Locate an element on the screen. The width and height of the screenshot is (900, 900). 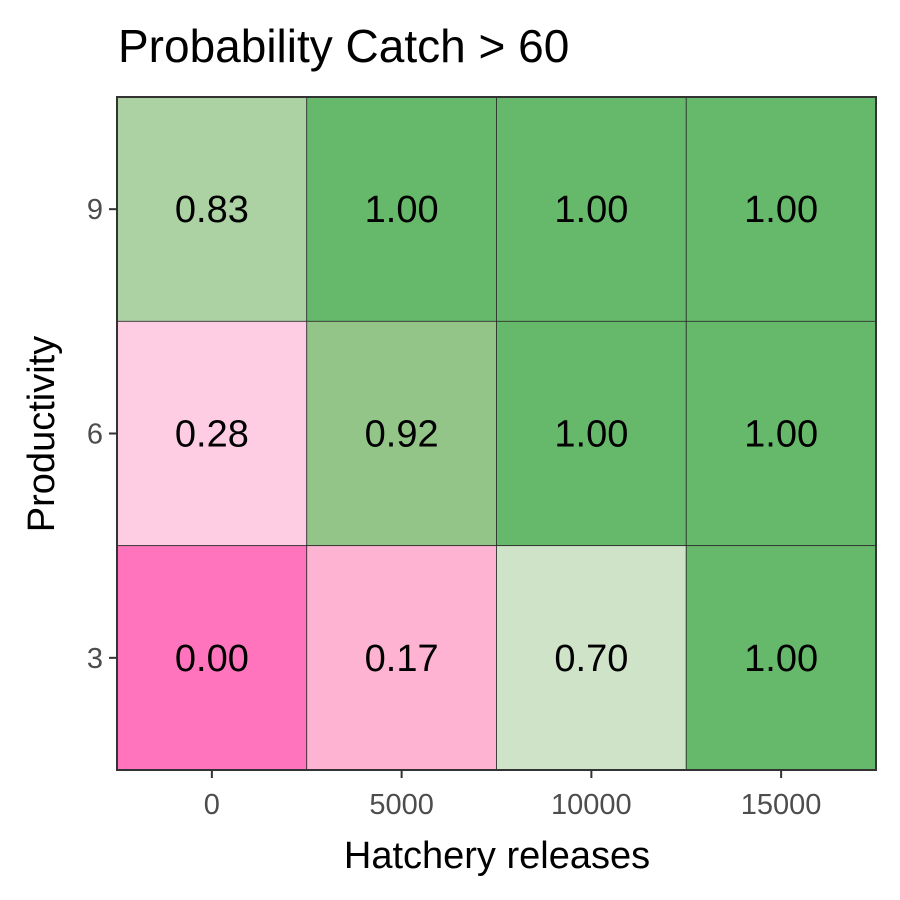
cell-value-label: 0.17 is located at coordinates (402, 659).